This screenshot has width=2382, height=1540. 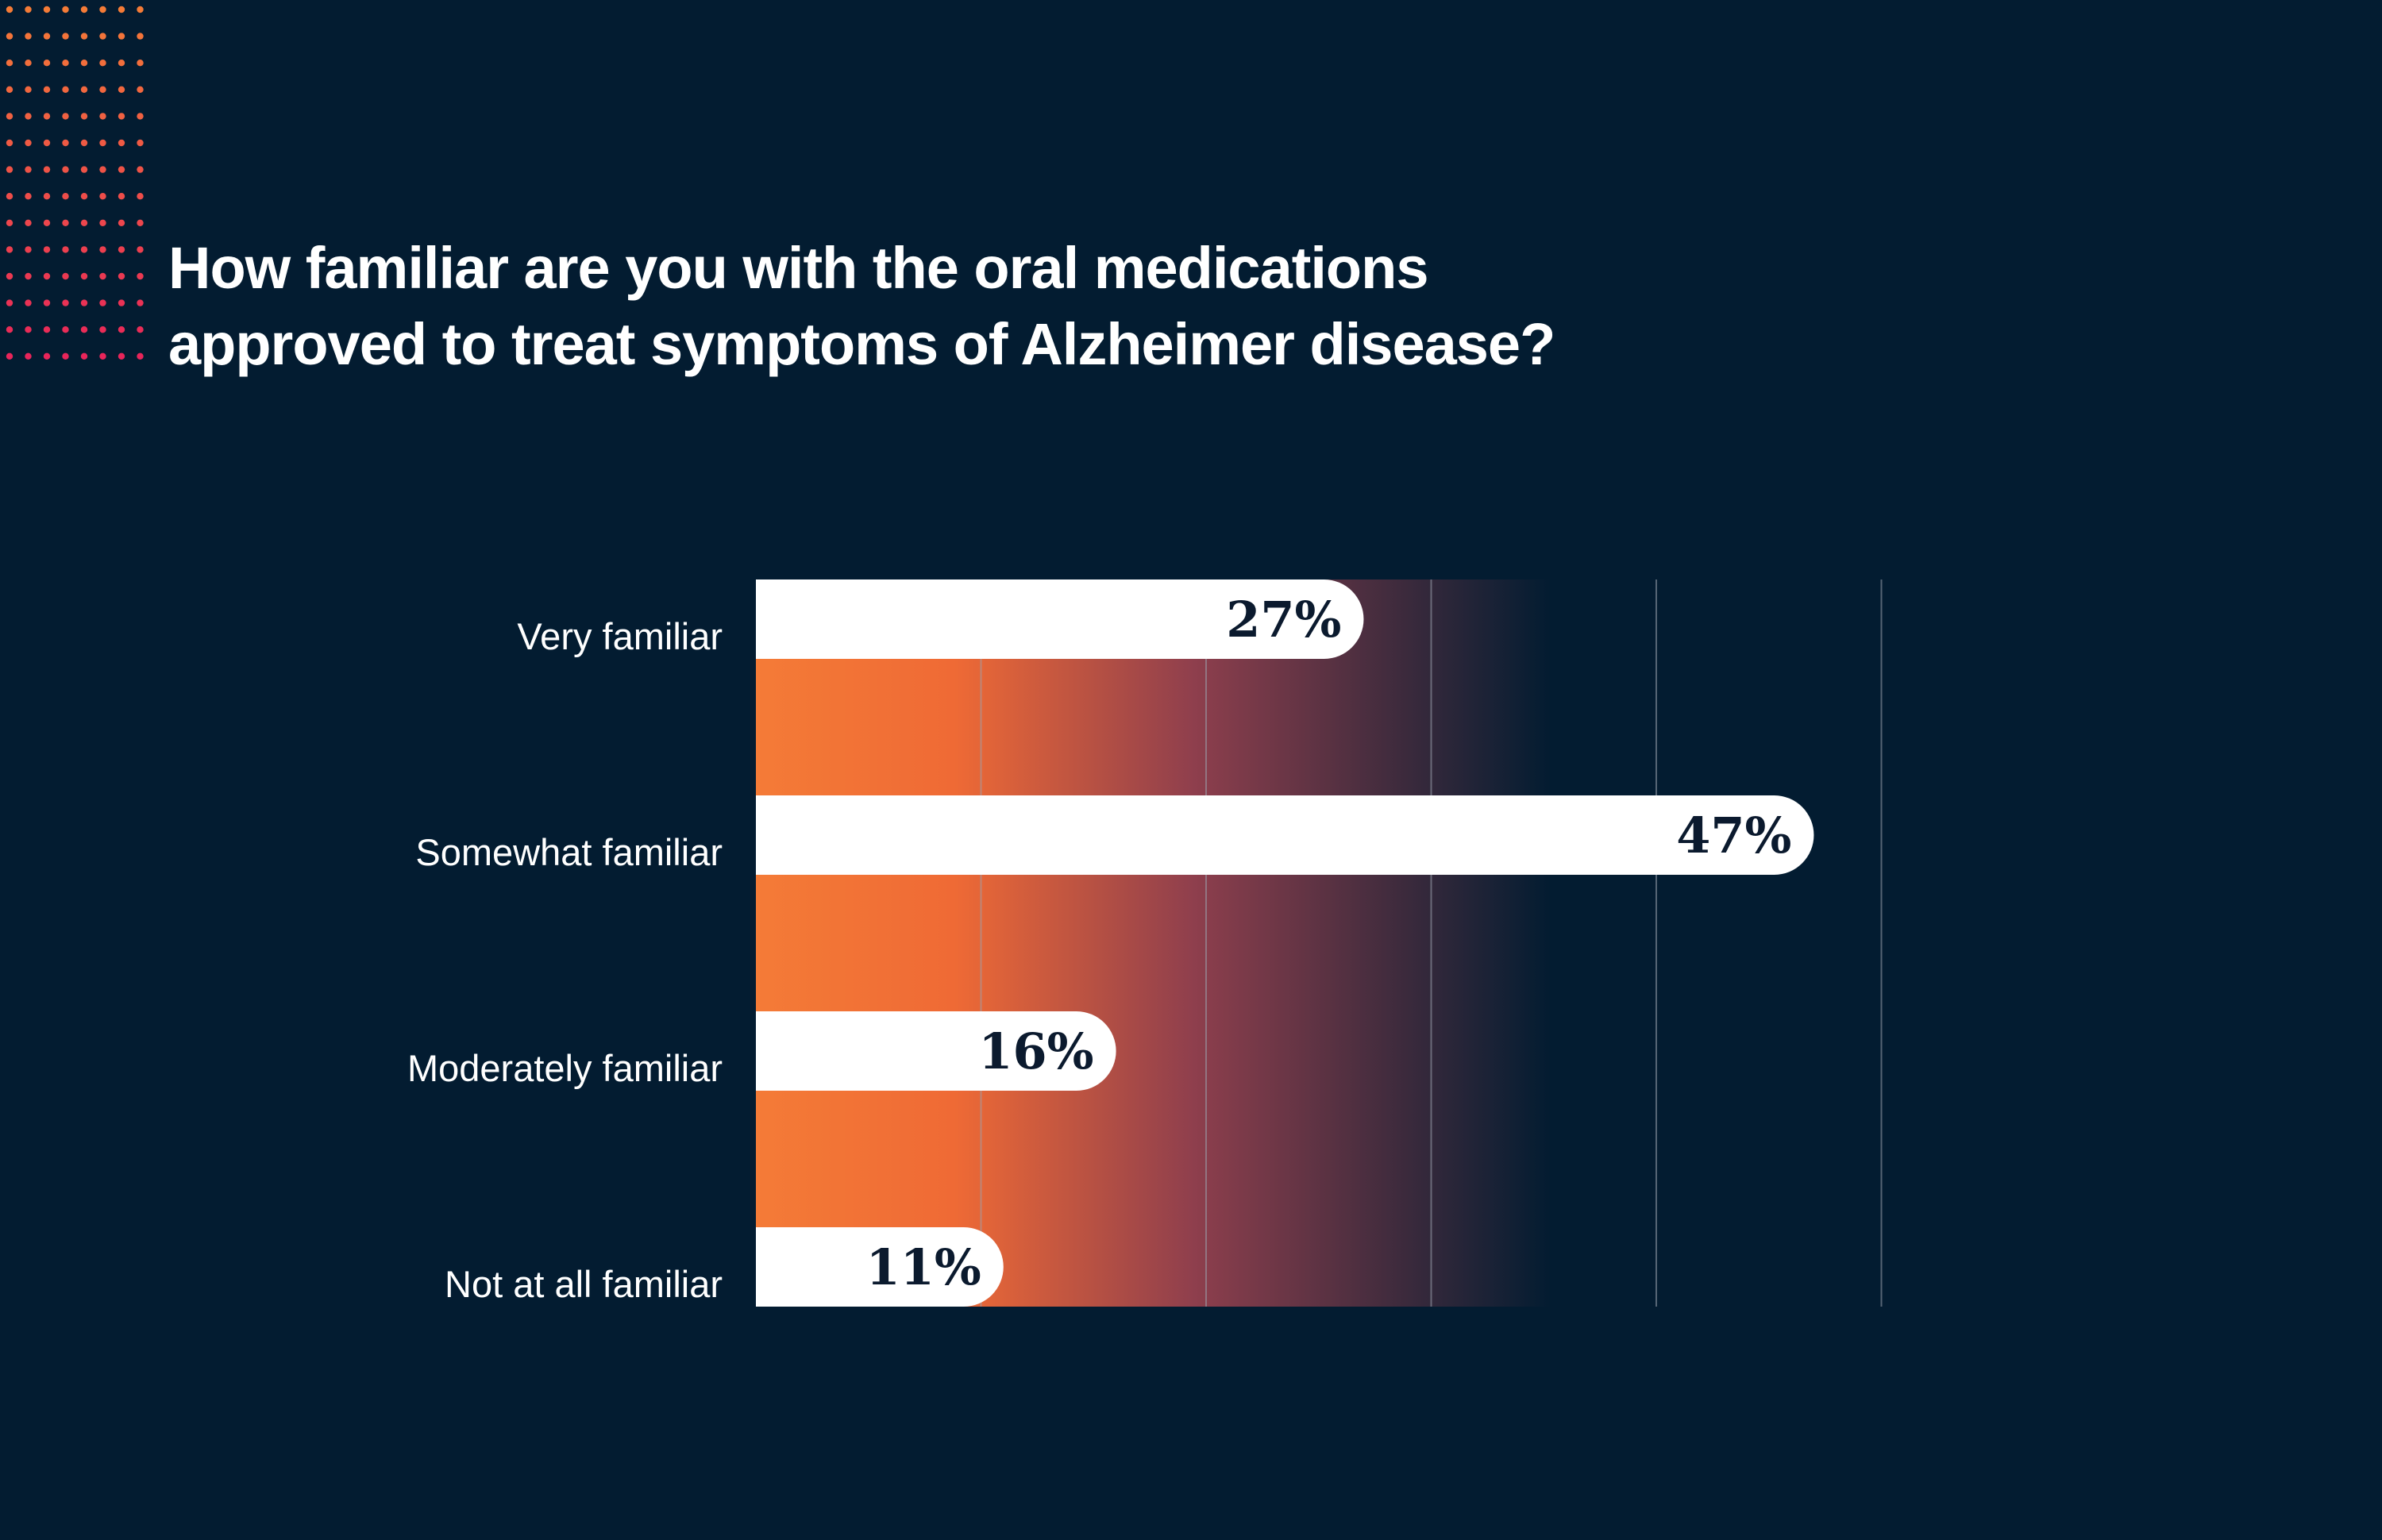 What do you see at coordinates (1283, 620) in the screenshot?
I see `value-label: 27%` at bounding box center [1283, 620].